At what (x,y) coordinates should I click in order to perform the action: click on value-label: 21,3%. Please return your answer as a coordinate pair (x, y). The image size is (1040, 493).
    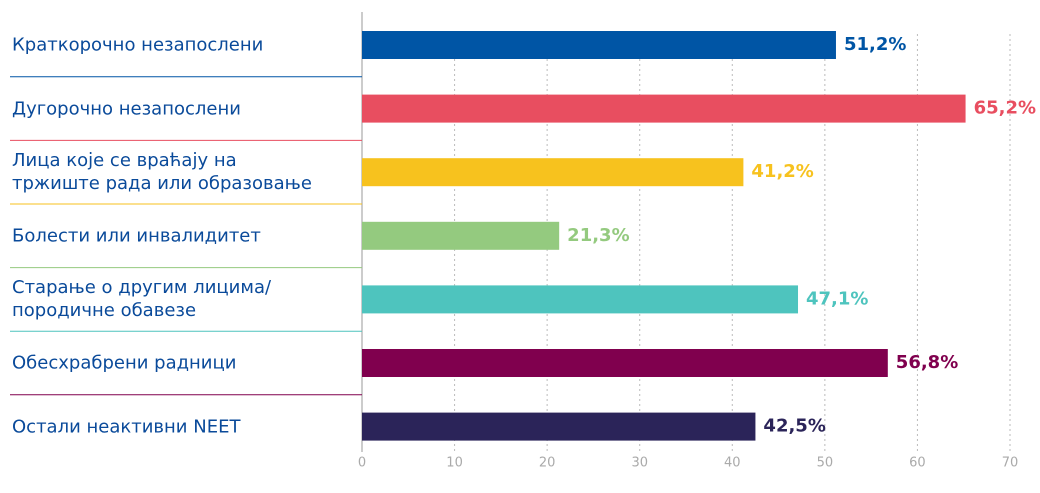
    Looking at the image, I should click on (598, 235).